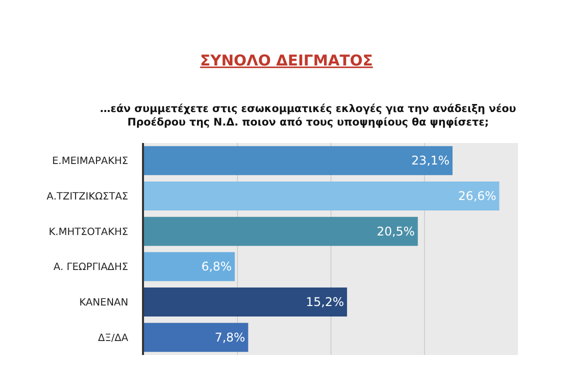  I want to click on chart-title: ΣΥΝΟΛΟ ΔΕΙΓΜΑΤΟΣ, so click(286, 61).